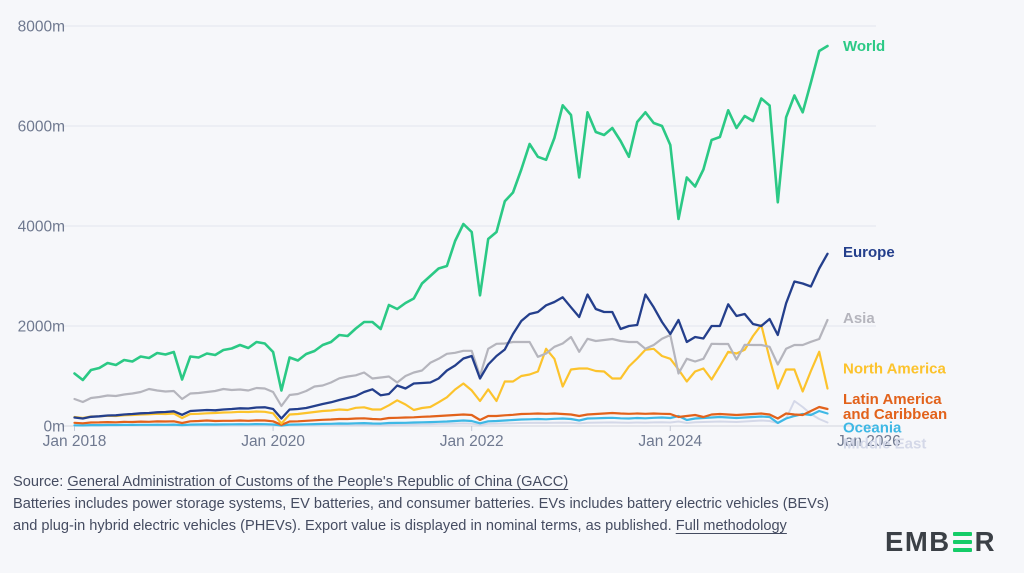  What do you see at coordinates (41, 127) in the screenshot?
I see `y-axis-label-6000m: 6000m` at bounding box center [41, 127].